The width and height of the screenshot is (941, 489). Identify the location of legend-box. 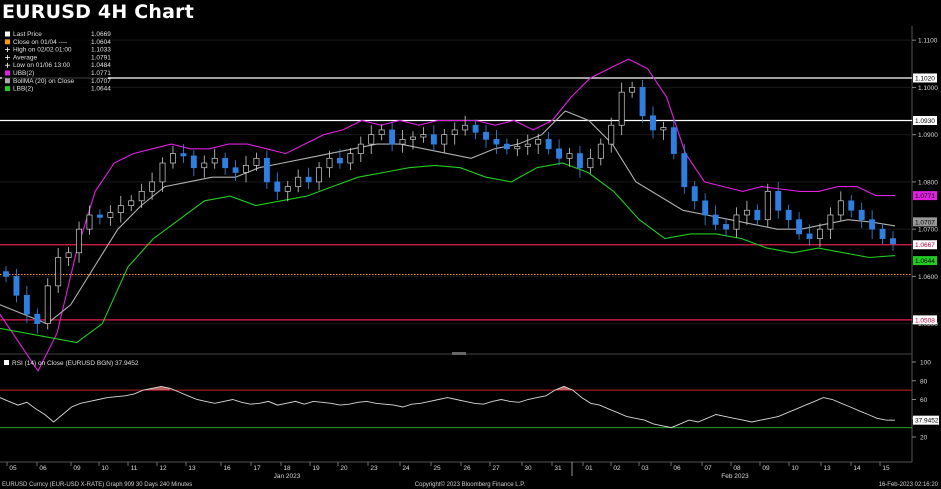
(55, 61).